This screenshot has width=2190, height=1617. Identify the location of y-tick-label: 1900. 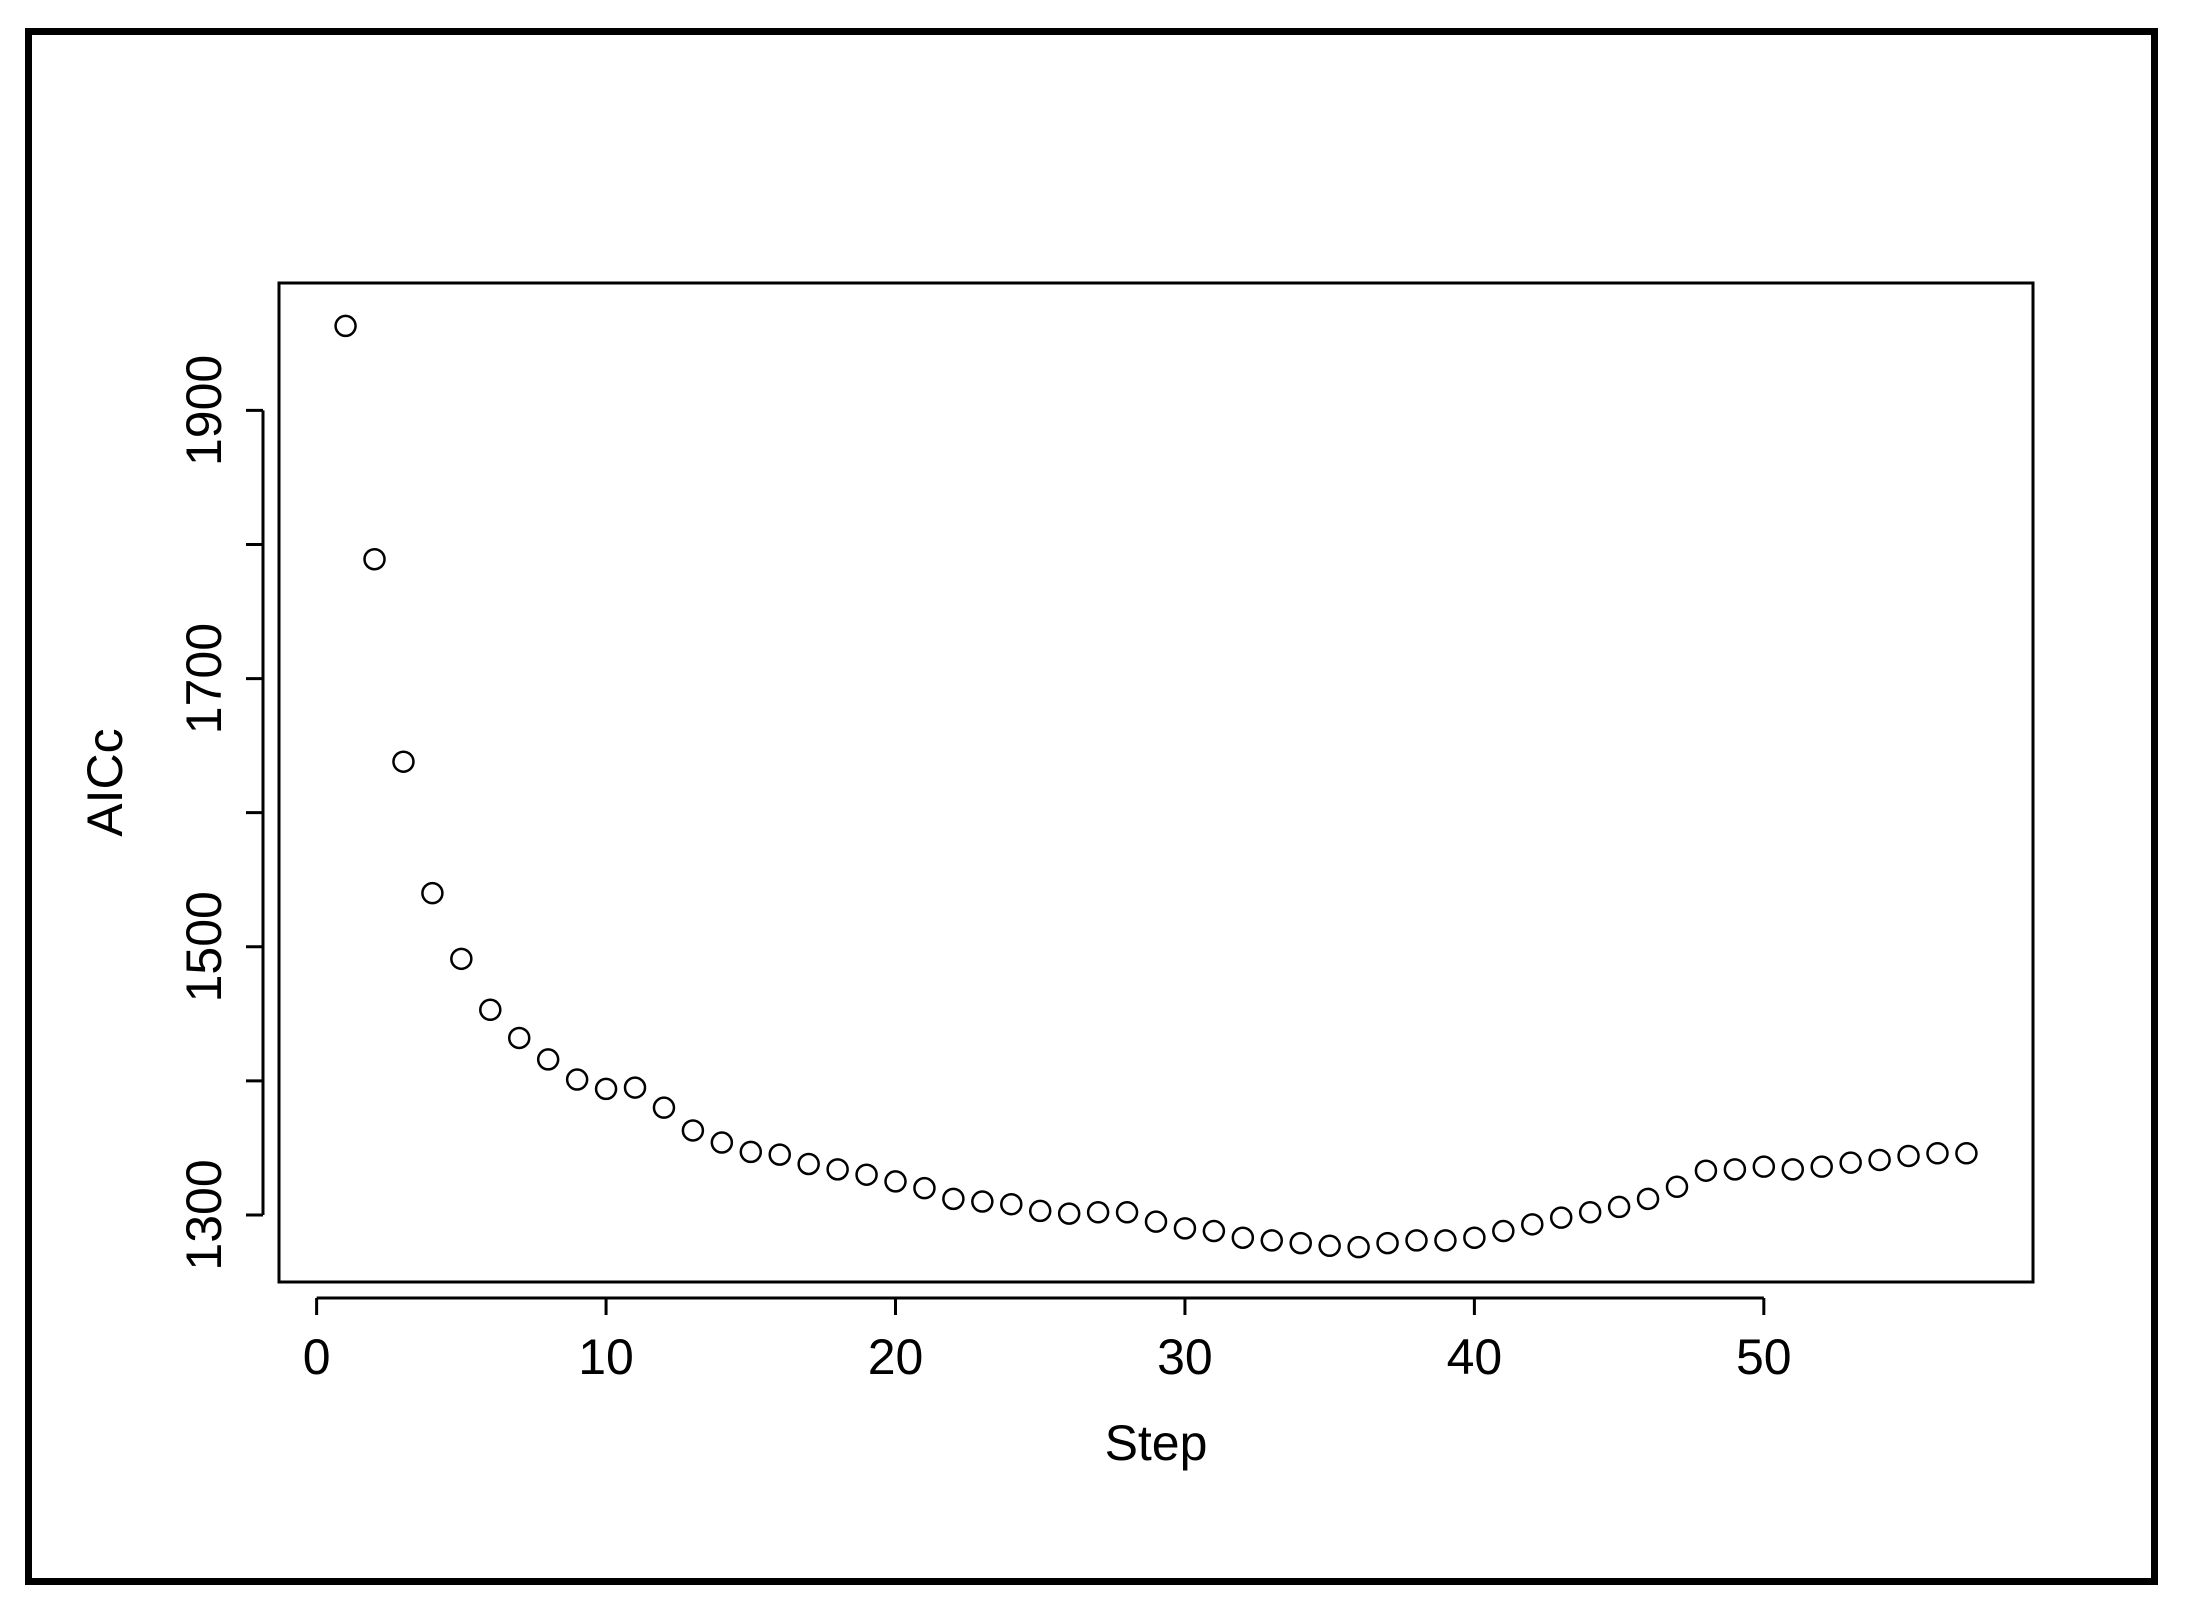
(204, 410).